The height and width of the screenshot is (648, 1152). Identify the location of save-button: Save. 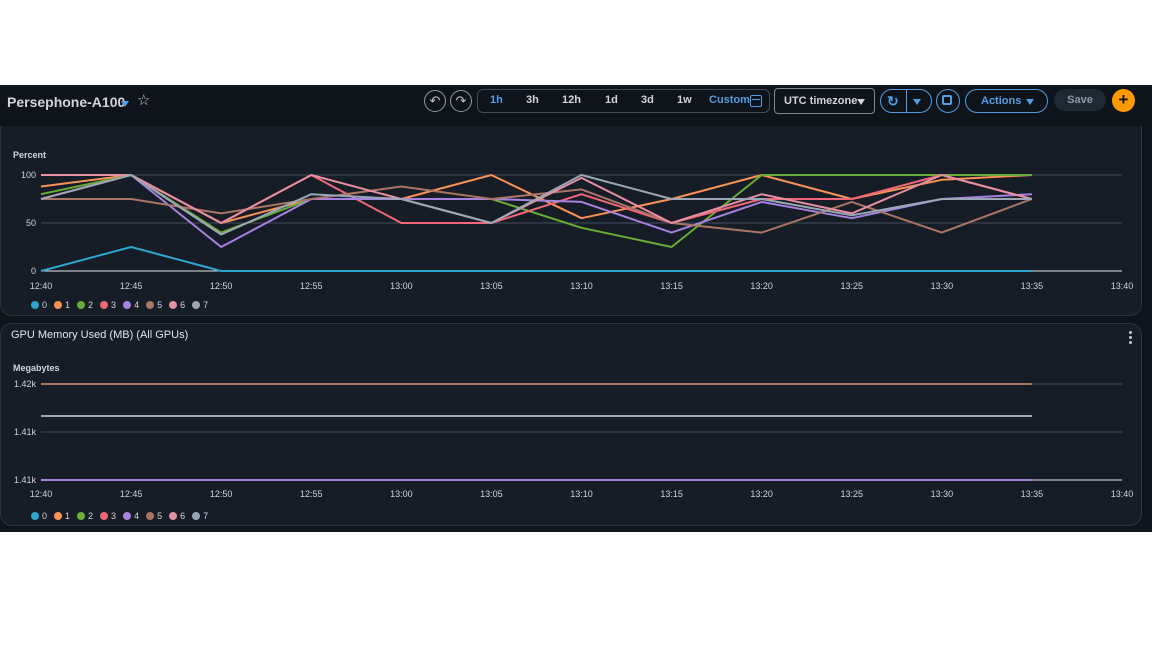
(1080, 100).